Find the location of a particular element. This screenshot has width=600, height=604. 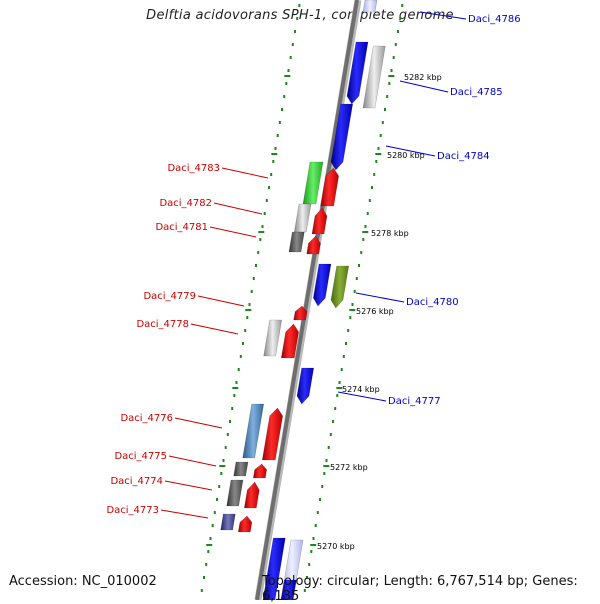

gene-label: Daci_4776 is located at coordinates (146, 418).